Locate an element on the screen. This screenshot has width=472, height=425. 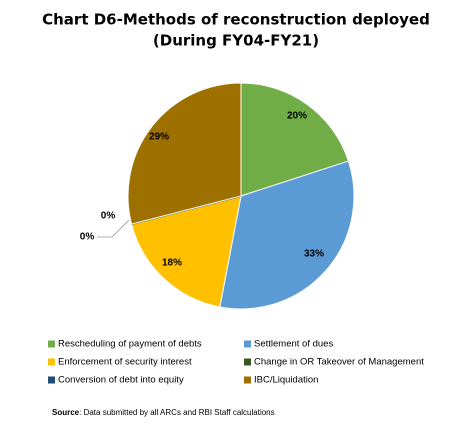
legend-label: Settlement of dues is located at coordinates (293, 344).